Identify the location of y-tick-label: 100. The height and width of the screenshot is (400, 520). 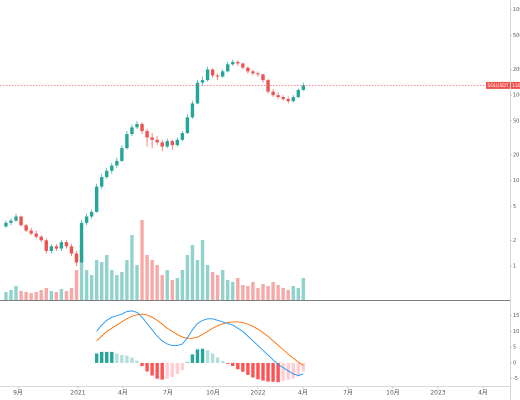
(516, 96).